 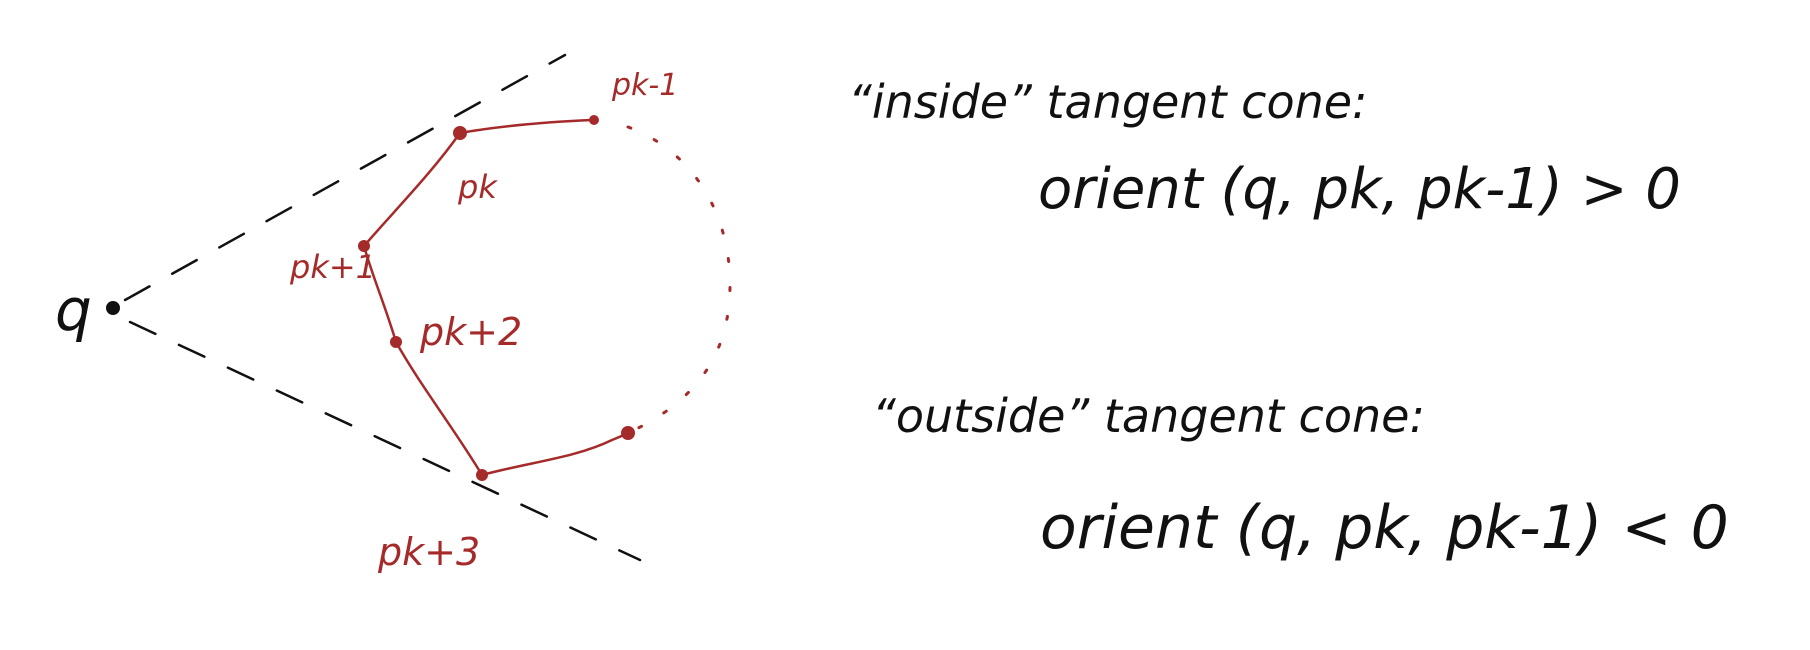 I want to click on query-point, so click(x=113, y=308).